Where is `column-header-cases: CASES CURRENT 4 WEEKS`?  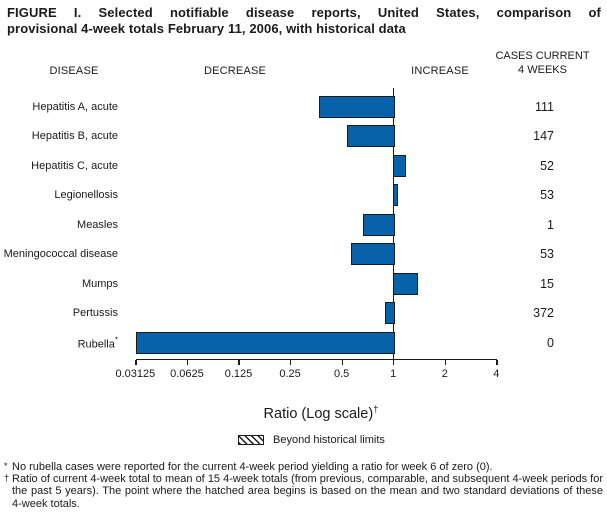
column-header-cases: CASES CURRENT 4 WEEKS is located at coordinates (542, 63).